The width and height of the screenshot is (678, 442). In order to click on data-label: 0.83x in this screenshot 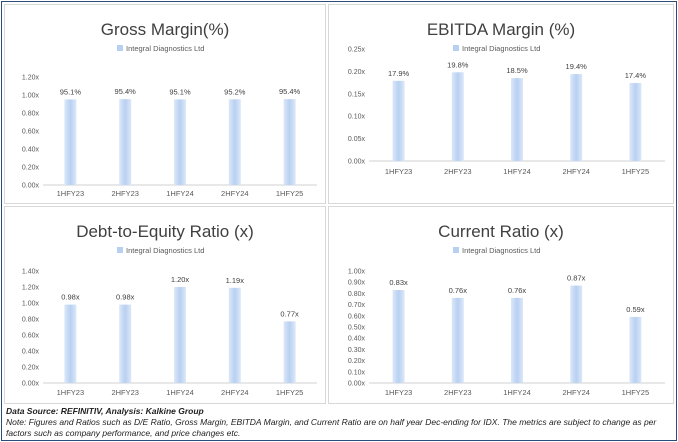, I will do `click(398, 282)`.